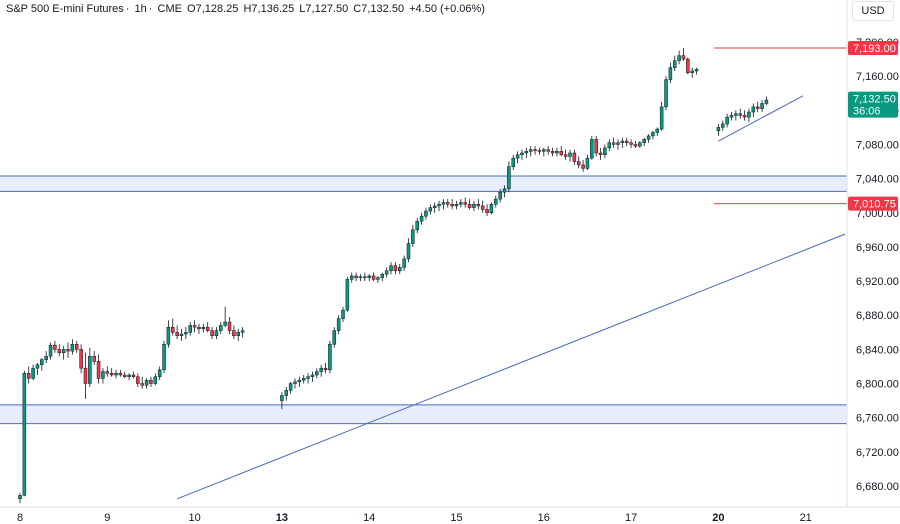 The image size is (900, 524). Describe the element at coordinates (213, 9) in the screenshot. I see `open-value: O7,128.25` at that location.